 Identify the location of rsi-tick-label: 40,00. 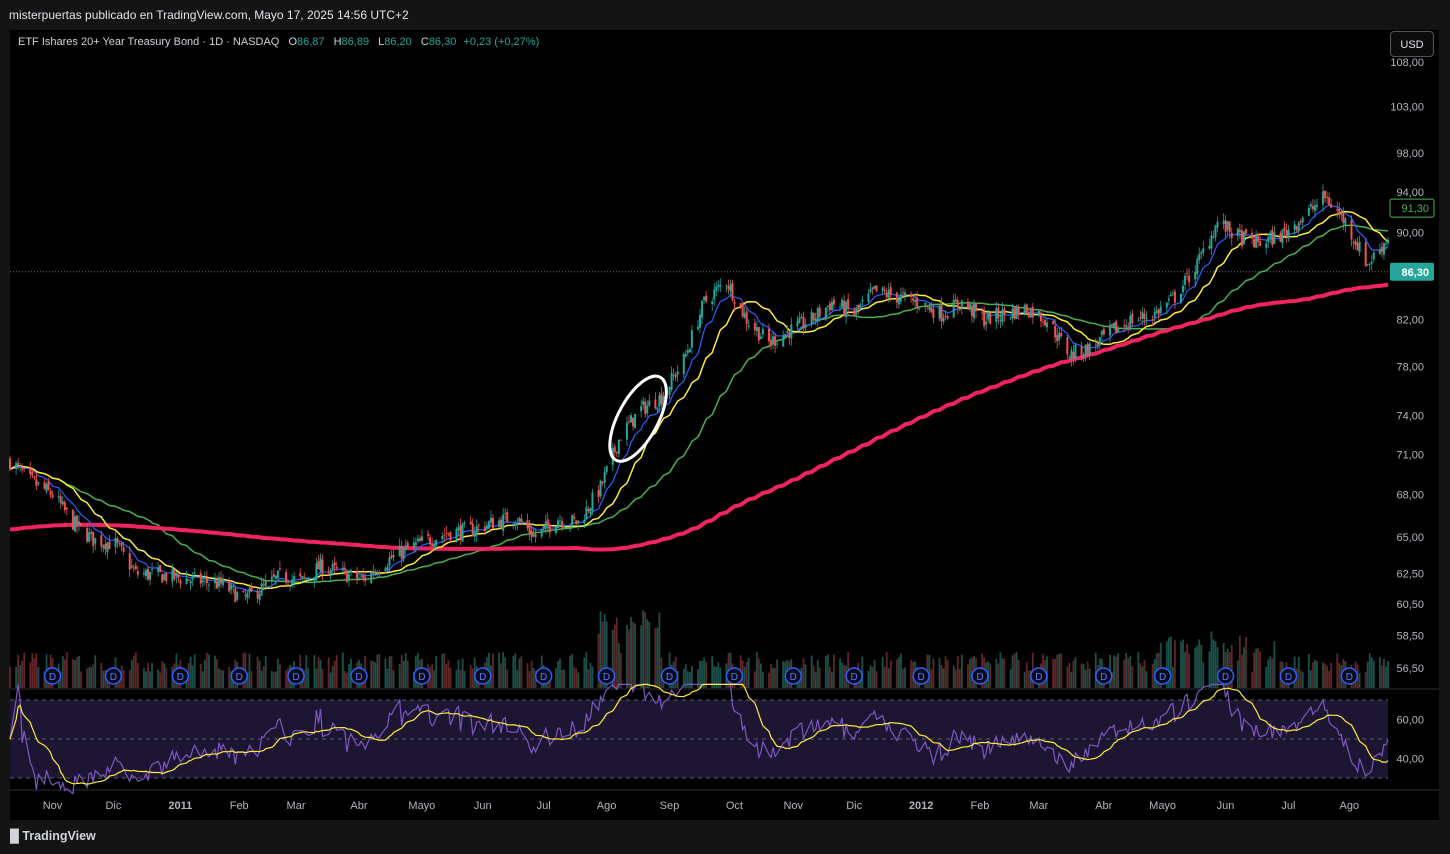
(1410, 760).